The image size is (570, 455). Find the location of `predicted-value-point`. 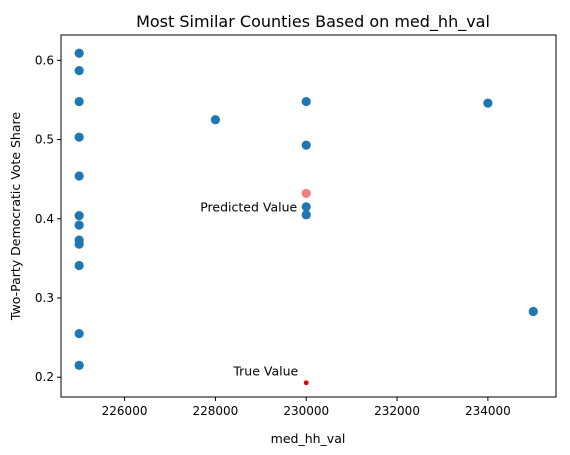

predicted-value-point is located at coordinates (306, 193).